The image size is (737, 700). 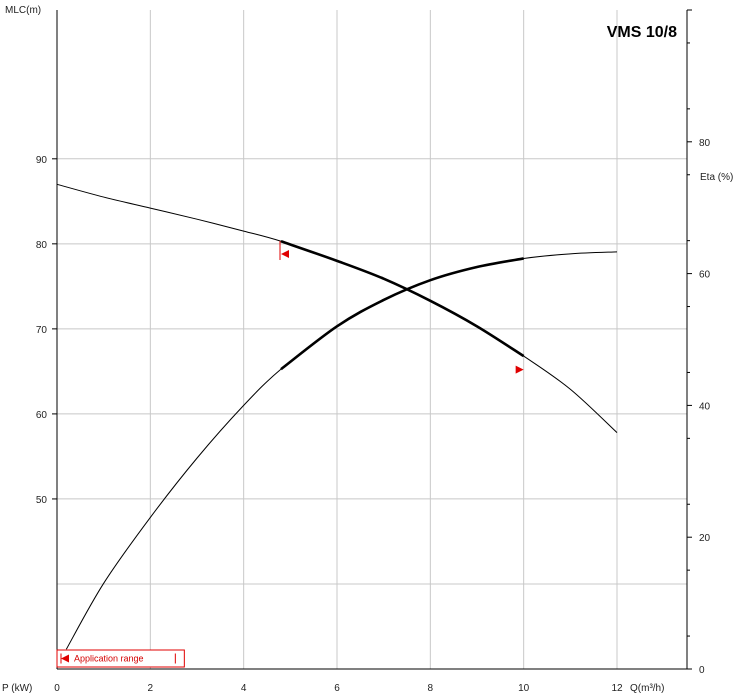 I want to click on x-axis-label: Q(m³/h), so click(x=647, y=688).